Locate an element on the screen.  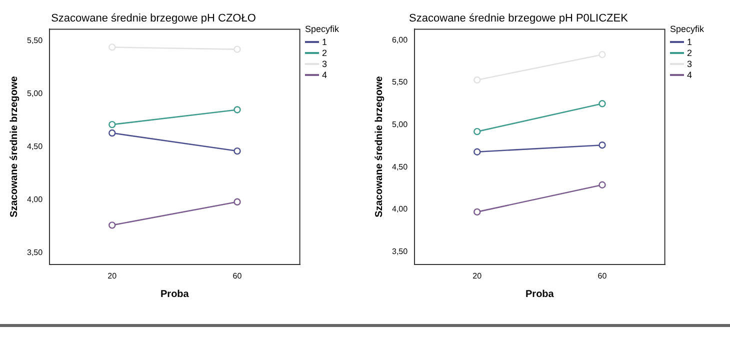
chart-title: Szacowane średnie brzegowe pH P0LICZEK is located at coordinates (519, 18).